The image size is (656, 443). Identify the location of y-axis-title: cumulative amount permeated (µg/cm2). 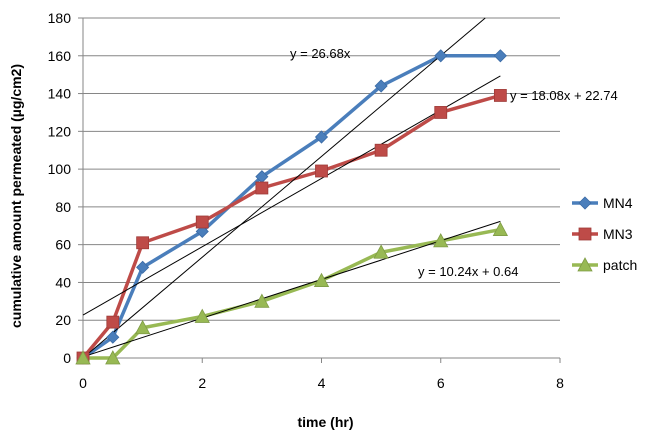
(16, 196).